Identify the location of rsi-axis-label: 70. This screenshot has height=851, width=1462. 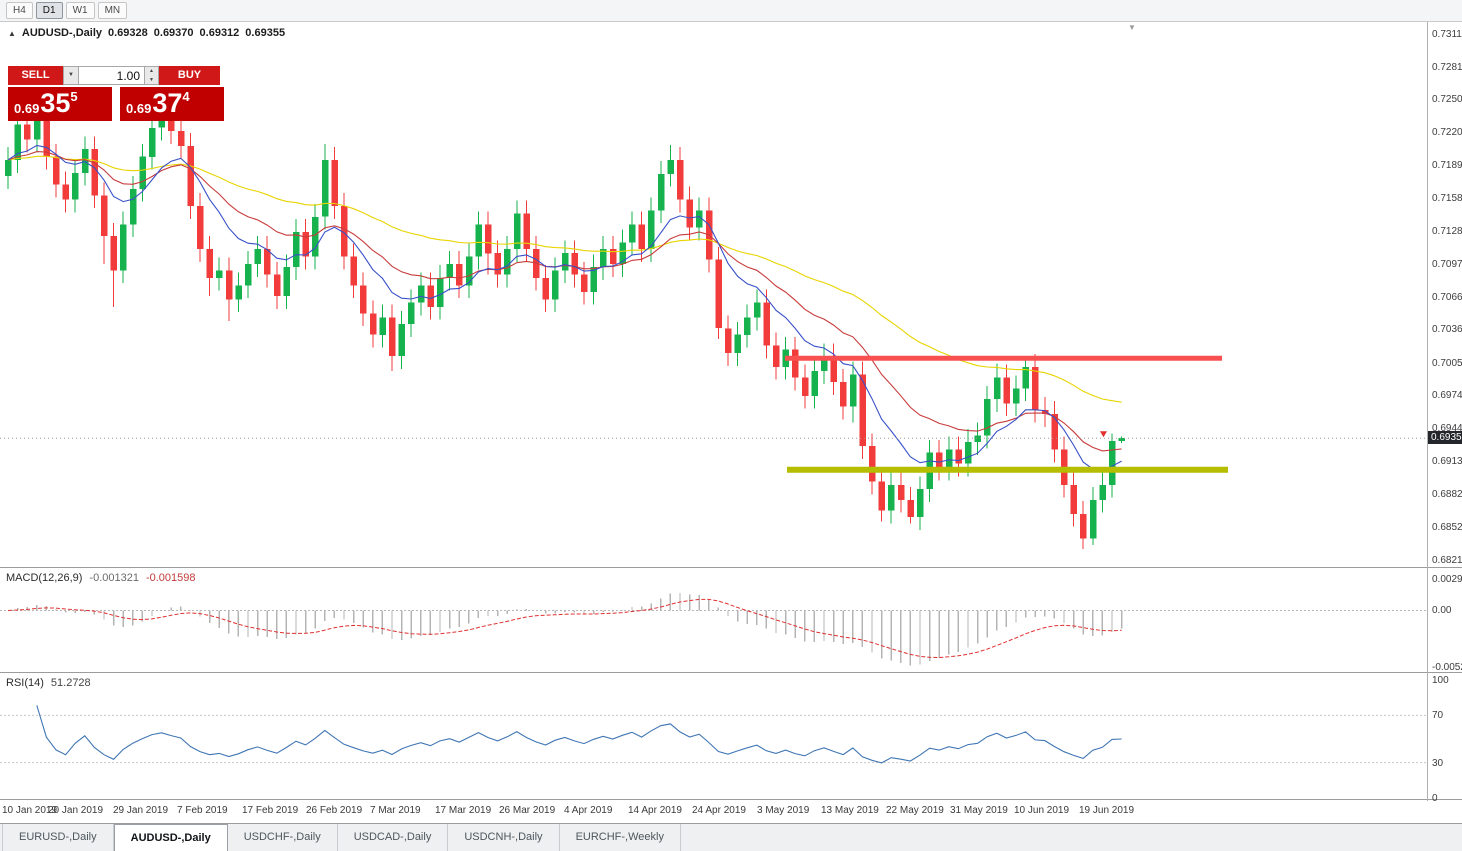
(1438, 715).